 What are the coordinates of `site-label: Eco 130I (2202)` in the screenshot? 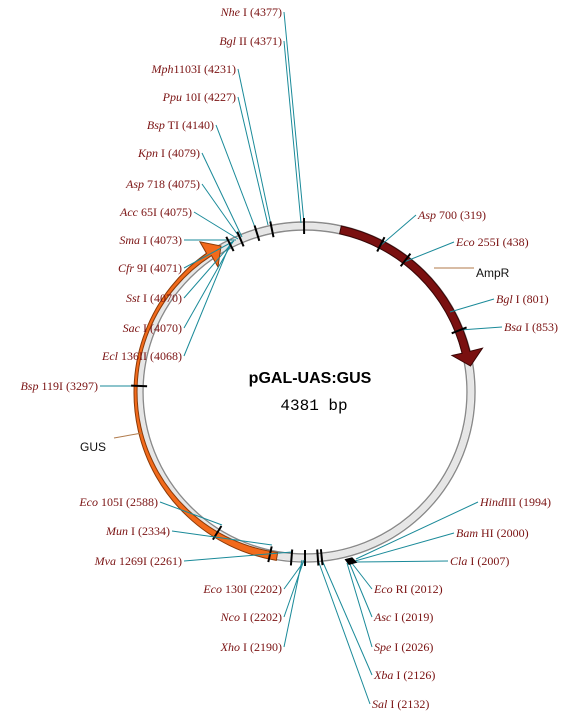 It's located at (242, 589).